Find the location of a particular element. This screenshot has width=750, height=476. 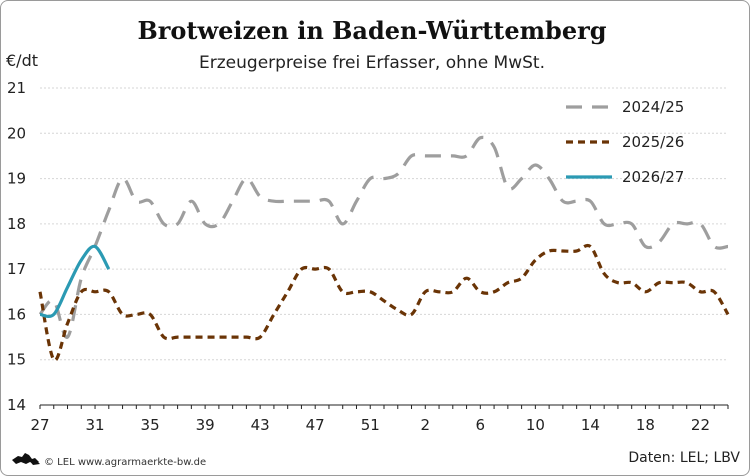

x-tick-label: 31 is located at coordinates (94, 425).